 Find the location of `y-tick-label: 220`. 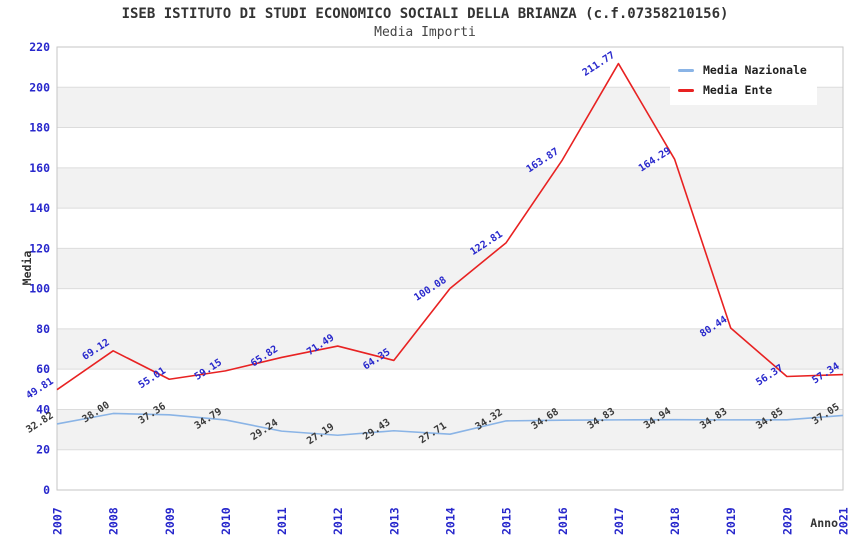

y-tick-label: 220 is located at coordinates (39, 47).